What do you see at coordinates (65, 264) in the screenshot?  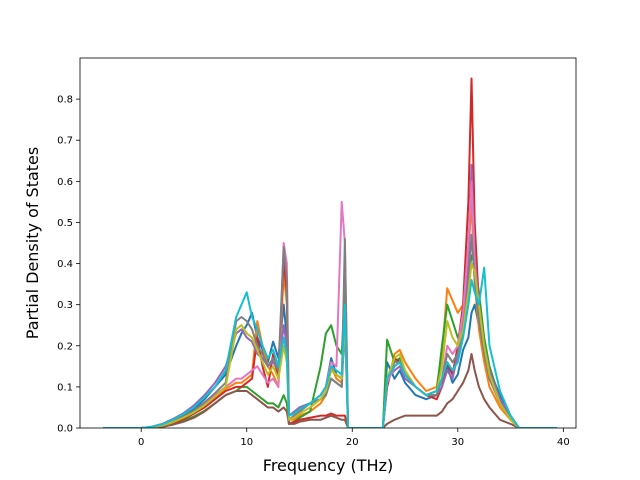 I see `y-tick-label: 0.4` at bounding box center [65, 264].